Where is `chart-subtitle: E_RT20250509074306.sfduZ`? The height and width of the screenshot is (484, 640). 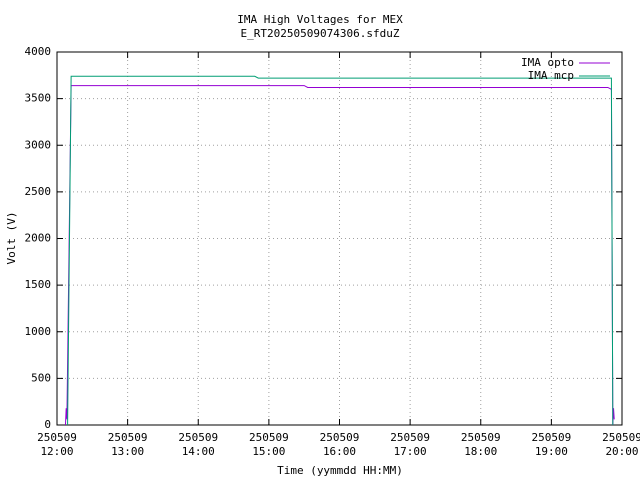
chart-subtitle: E_RT20250509074306.sfduZ is located at coordinates (320, 33).